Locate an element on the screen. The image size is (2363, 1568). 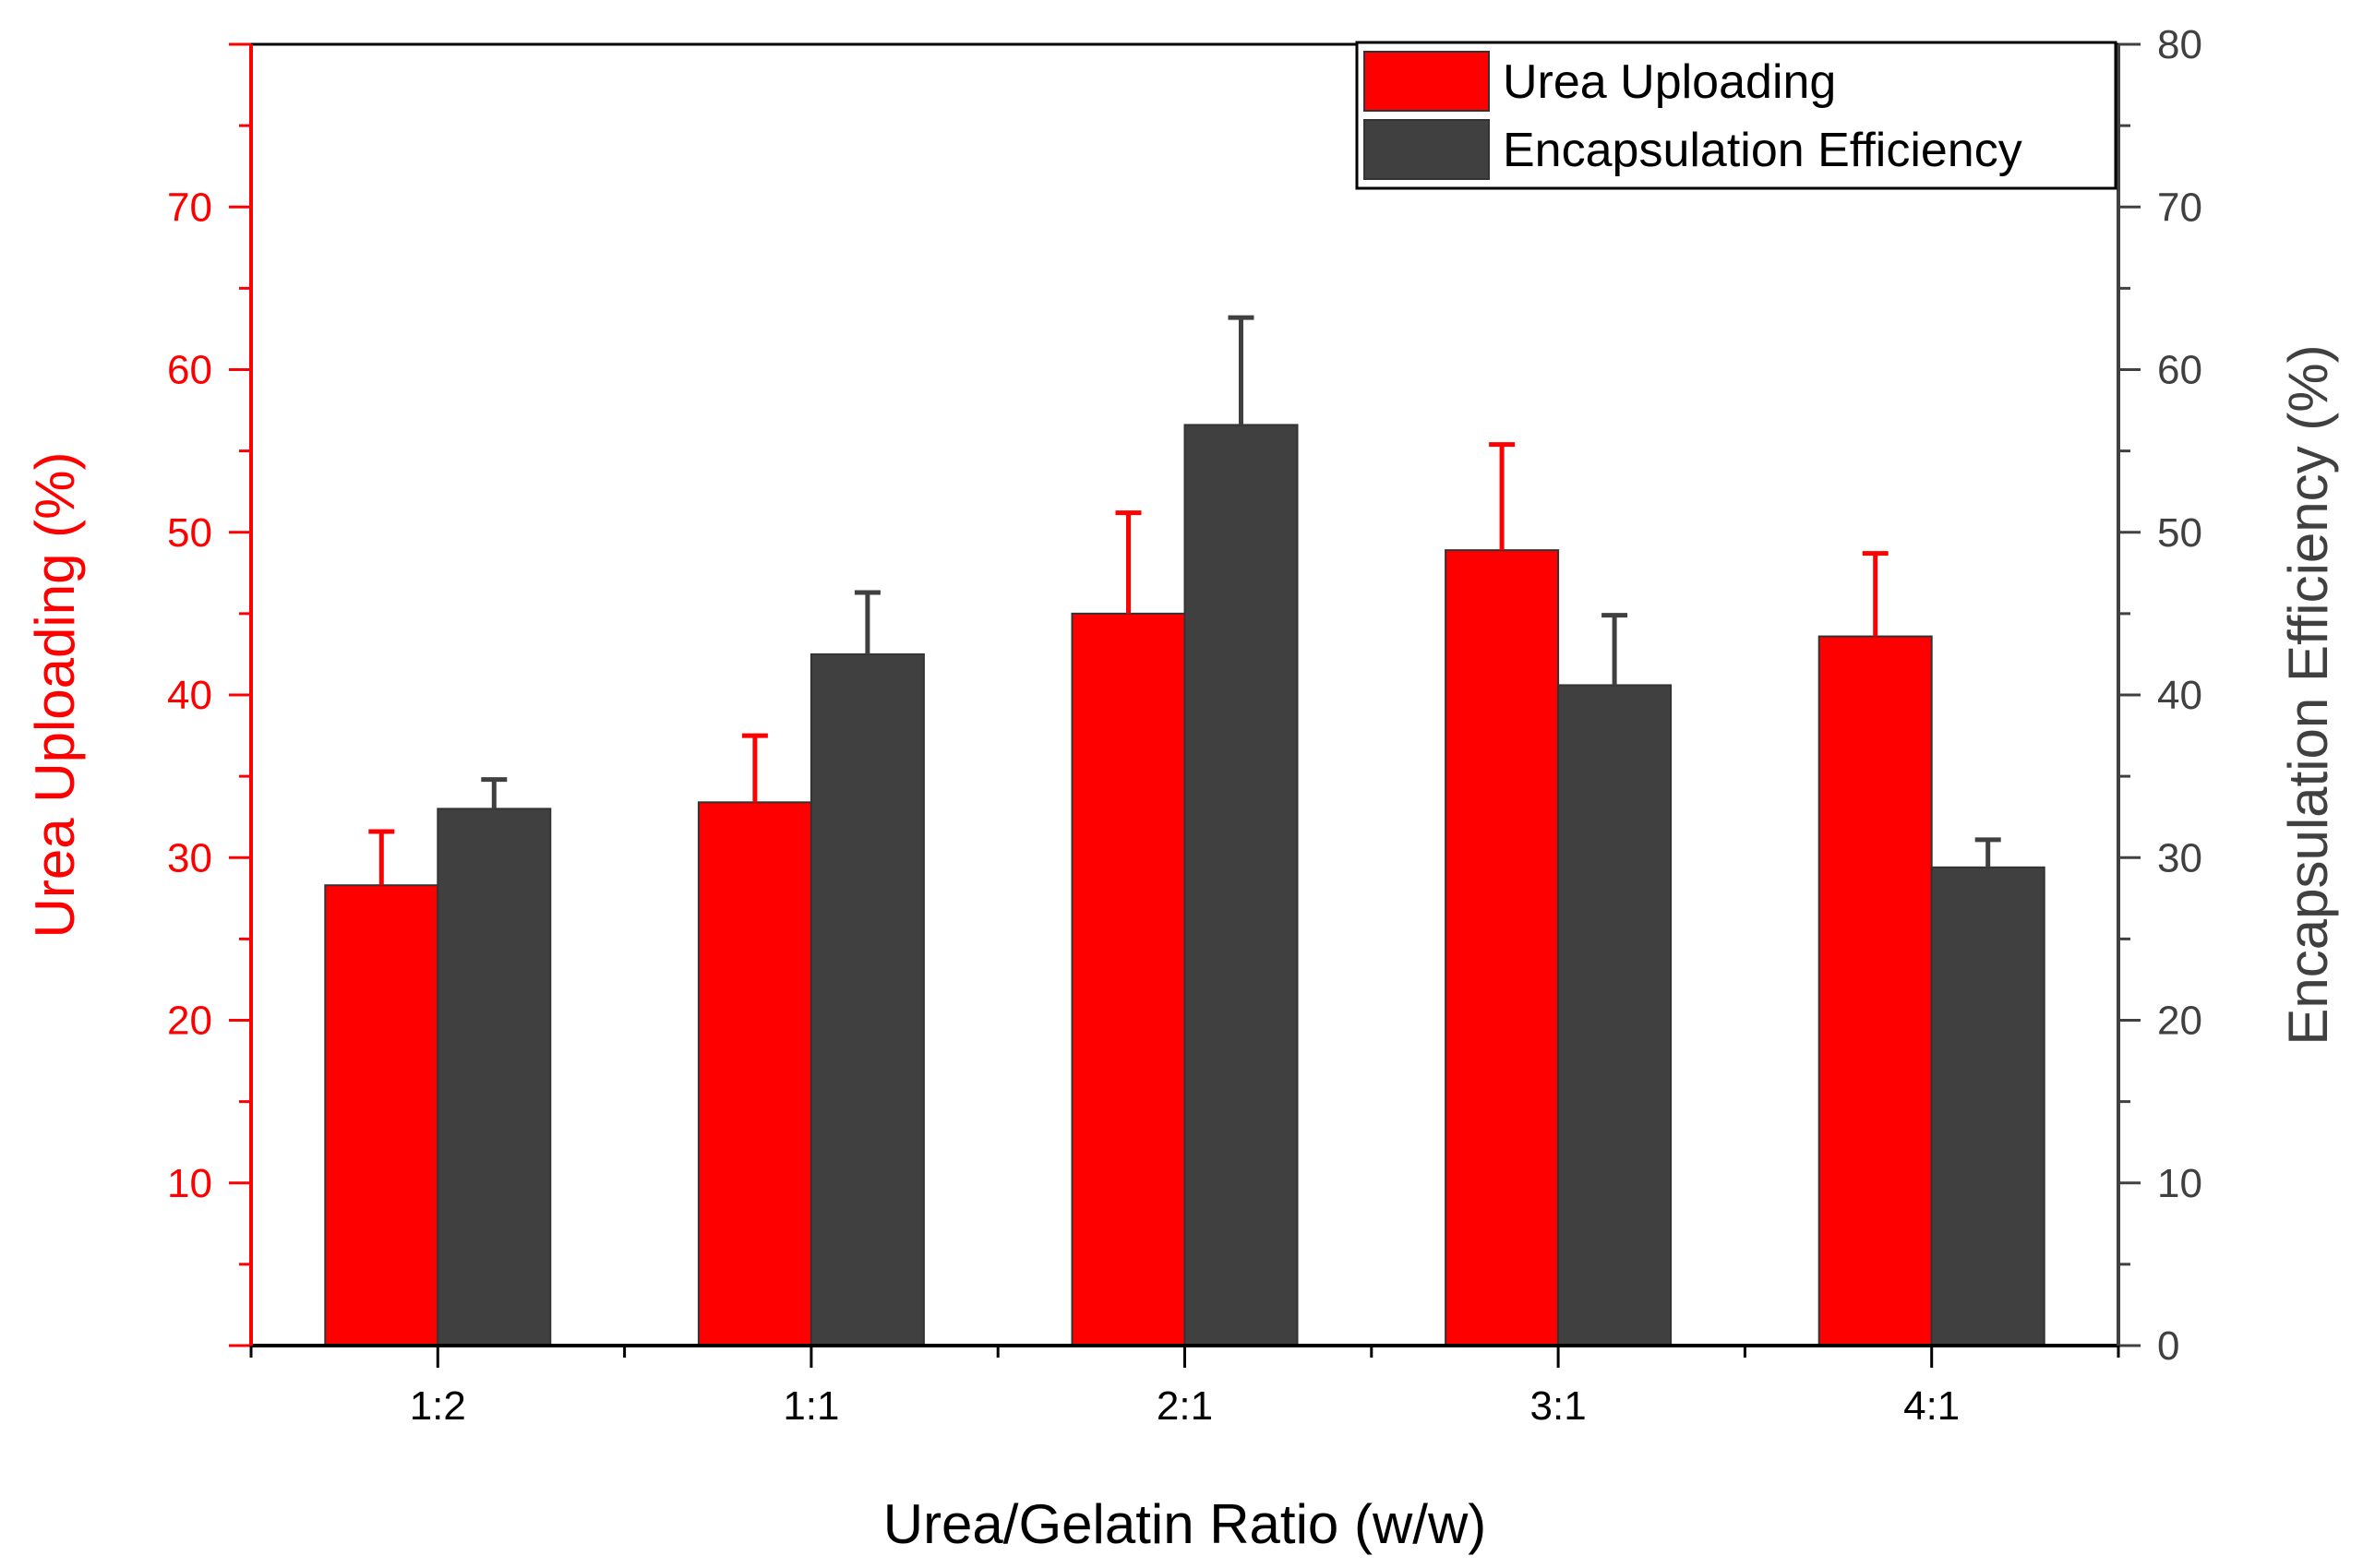
right-y-tick-label-10: 10 is located at coordinates (2179, 1183).